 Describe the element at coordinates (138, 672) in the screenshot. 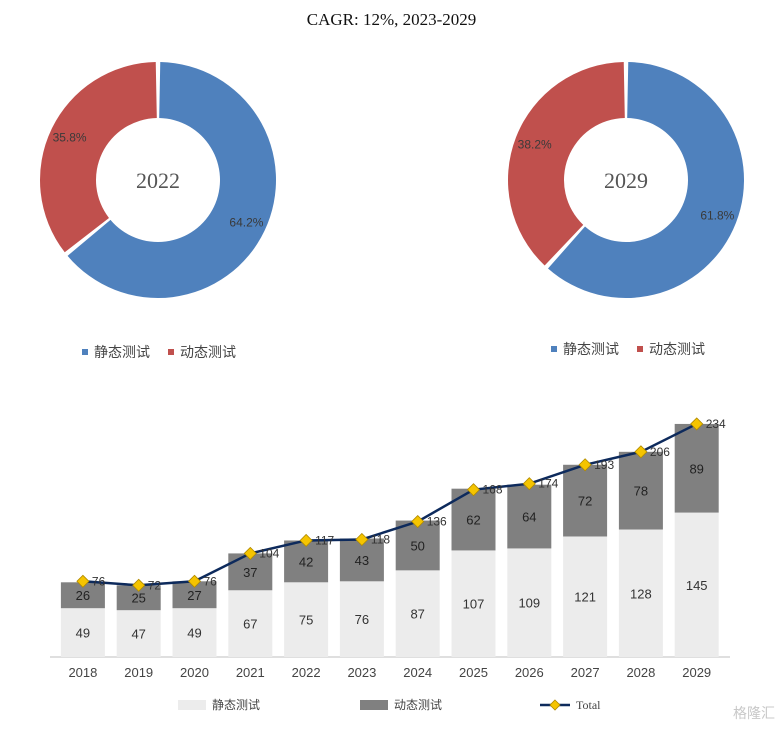

I see `x-tick-label: 2019` at that location.